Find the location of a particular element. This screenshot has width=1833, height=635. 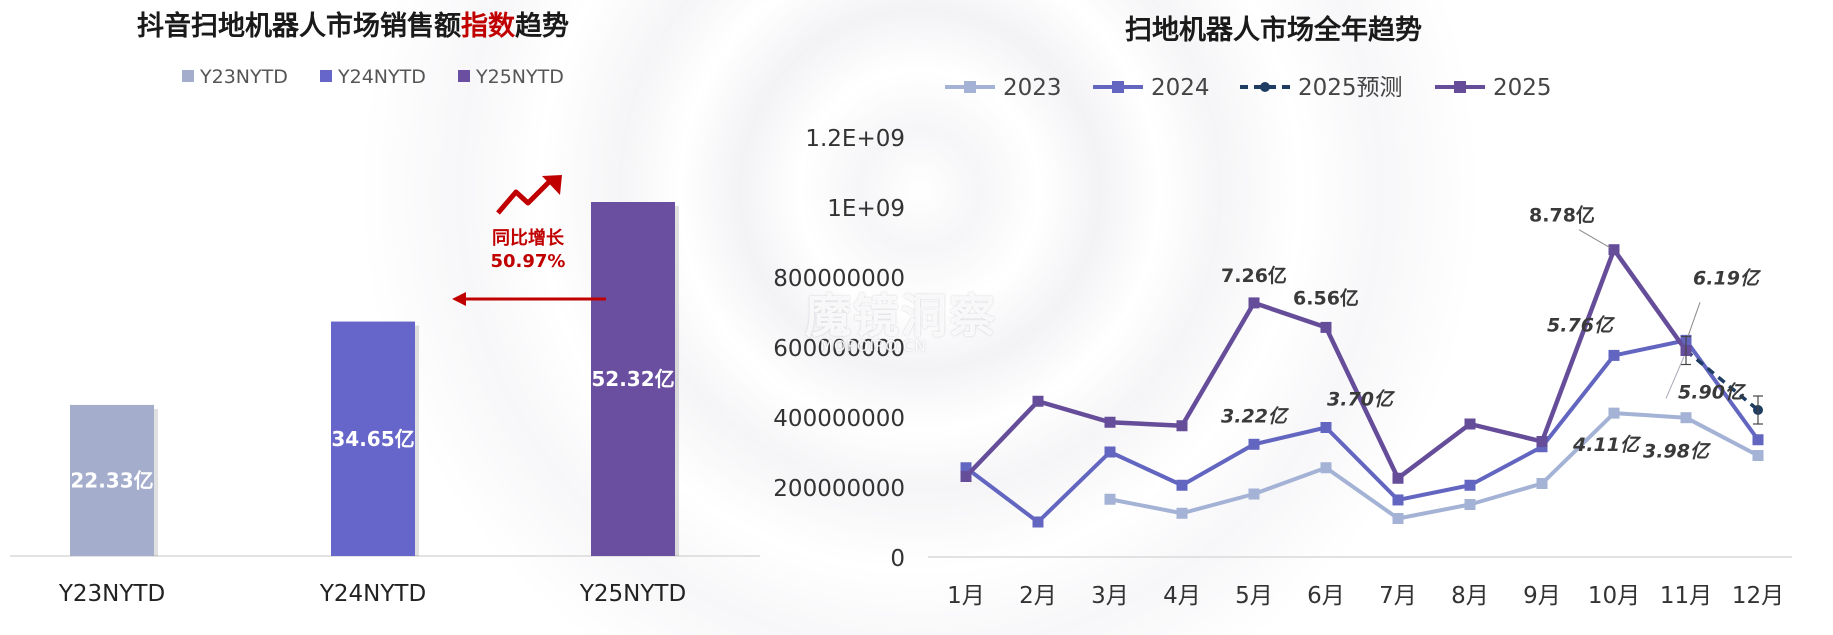

x-tick-label: 8月 is located at coordinates (1470, 596).